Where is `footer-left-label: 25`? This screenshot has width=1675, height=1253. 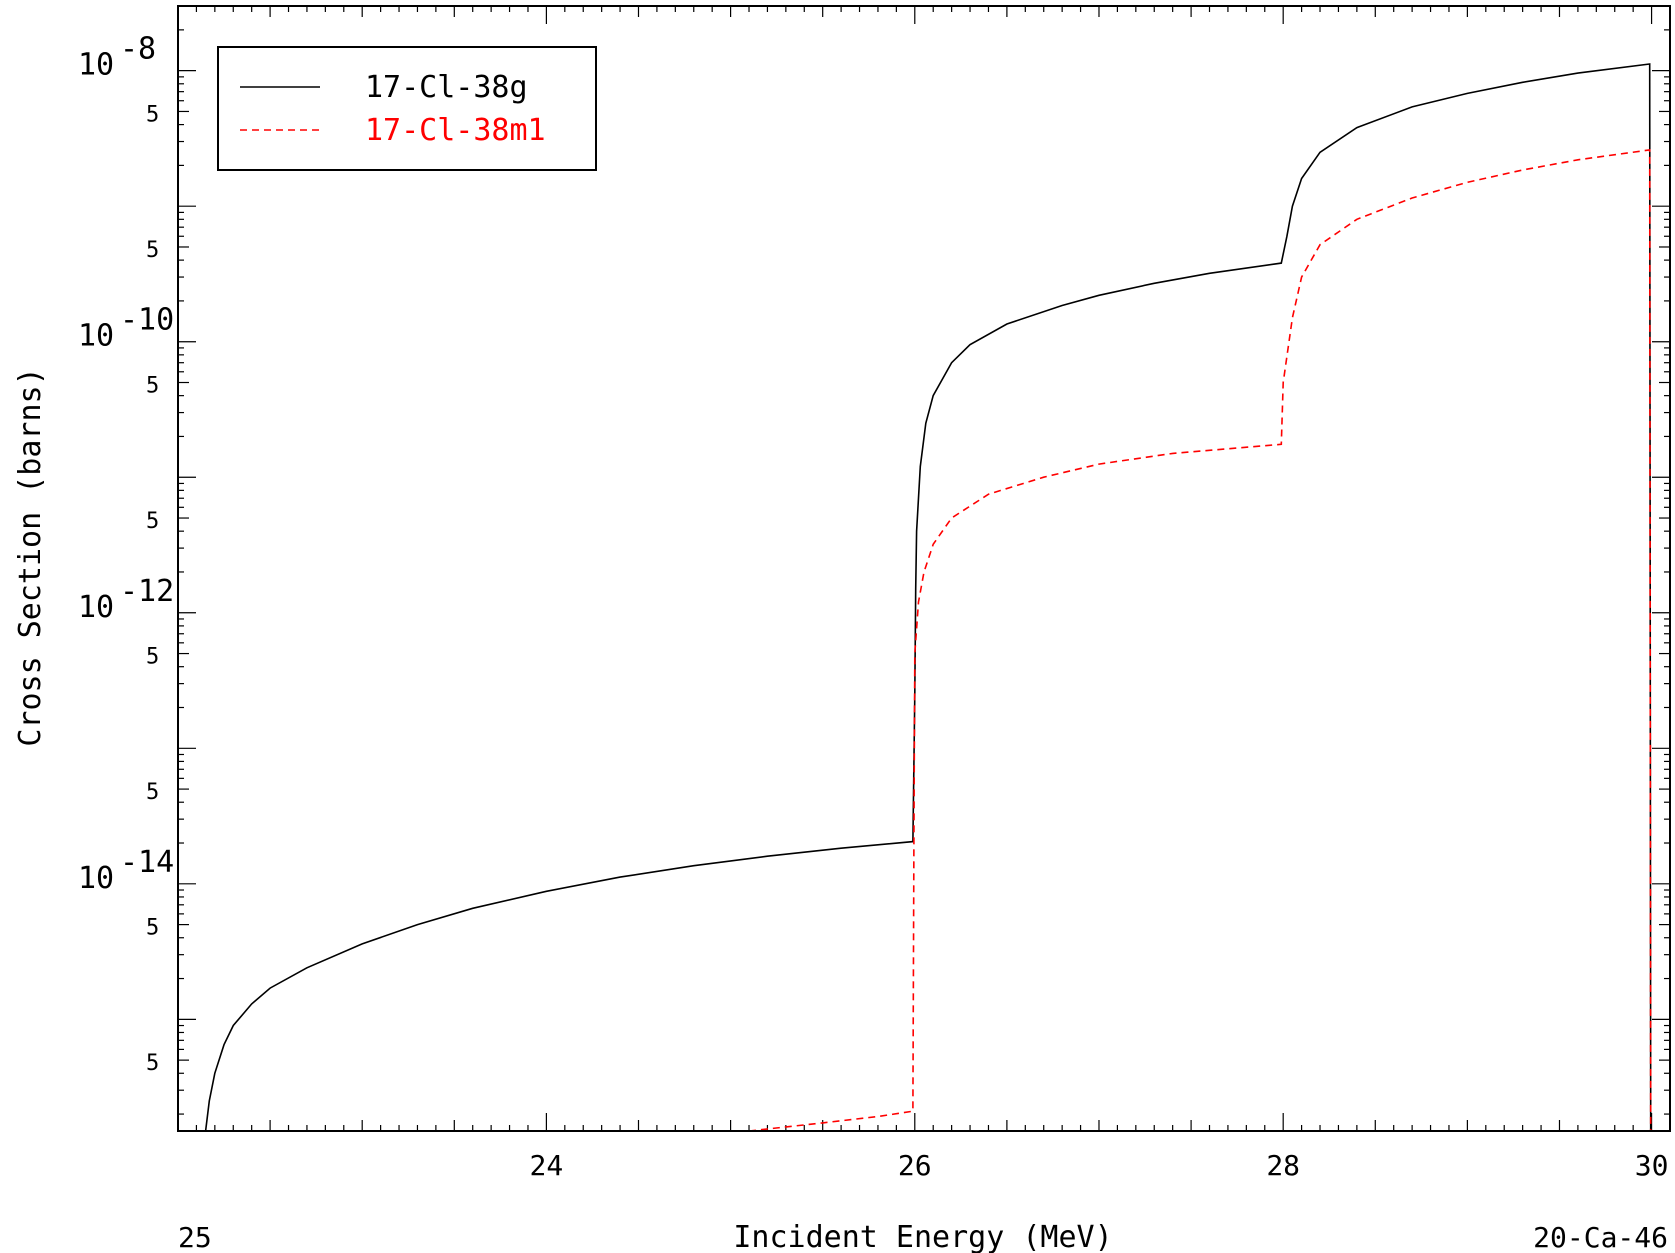 footer-left-label: 25 is located at coordinates (195, 1237).